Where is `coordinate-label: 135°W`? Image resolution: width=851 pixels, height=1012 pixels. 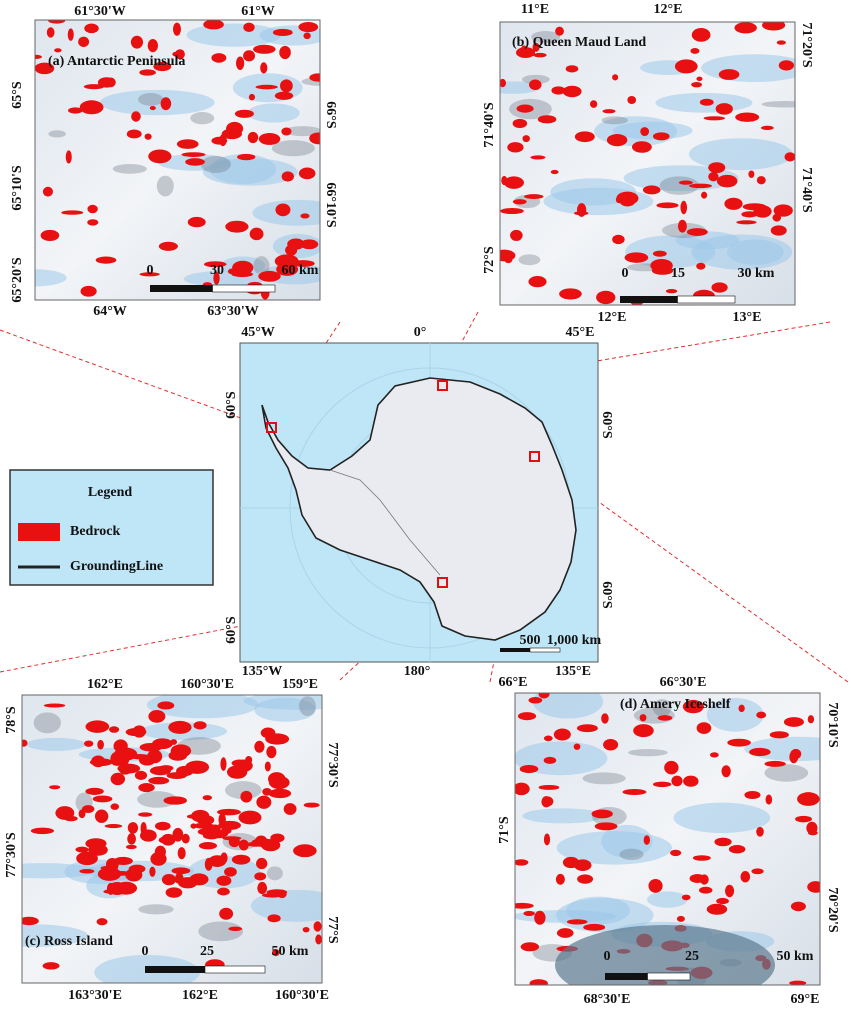
coordinate-label: 135°W is located at coordinates (262, 671).